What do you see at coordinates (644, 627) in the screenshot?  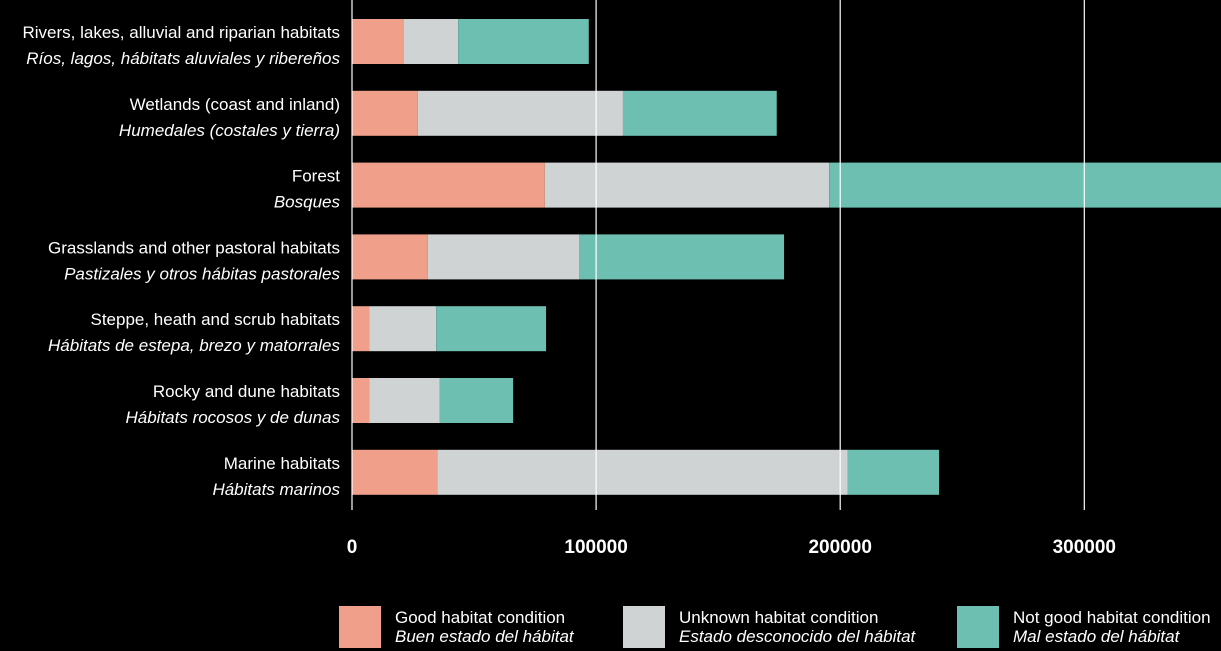 I see `legend-swatch-unknown` at bounding box center [644, 627].